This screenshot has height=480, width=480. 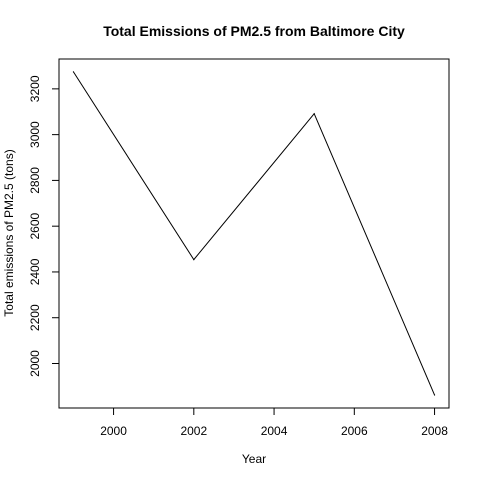 What do you see at coordinates (35, 180) in the screenshot?
I see `y-tick-label: 2800` at bounding box center [35, 180].